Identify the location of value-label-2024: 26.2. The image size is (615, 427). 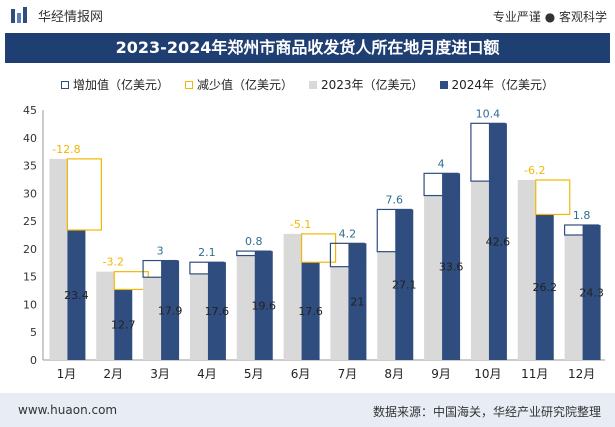
(545, 287).